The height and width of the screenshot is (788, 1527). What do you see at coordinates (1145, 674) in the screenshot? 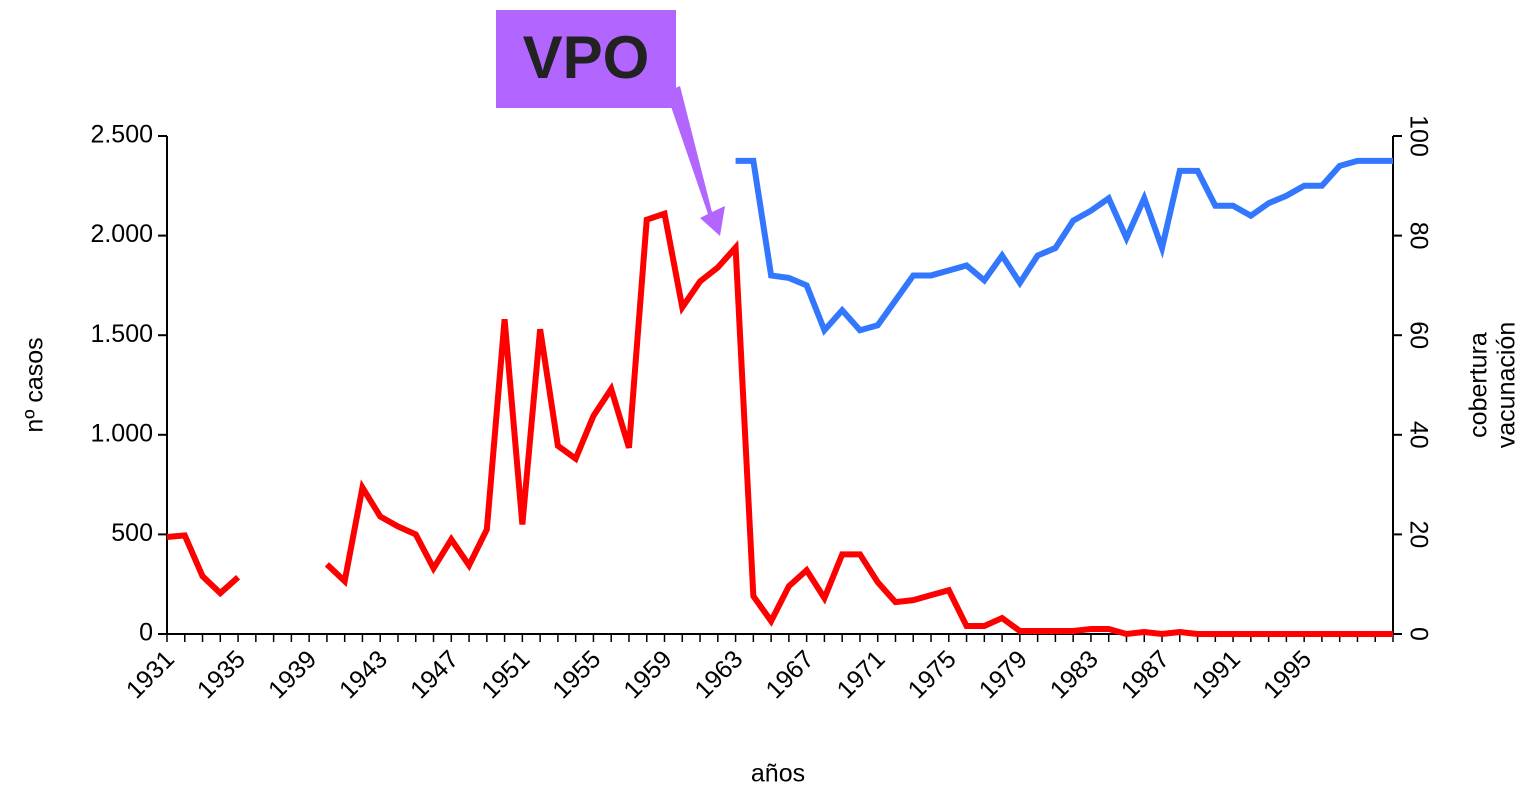
I see `x-tick-label: 1987` at bounding box center [1145, 674].